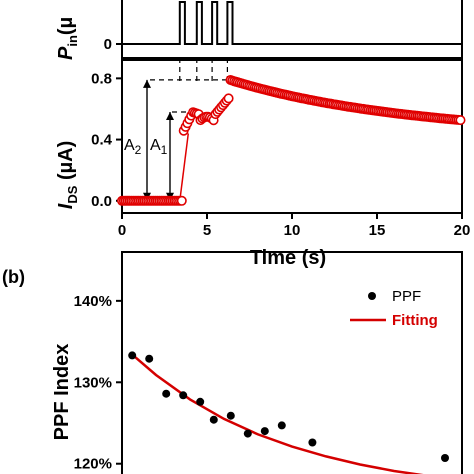 This screenshot has height=474, width=474. I want to click on current-ylabel-sub: DS, so click(72, 194).